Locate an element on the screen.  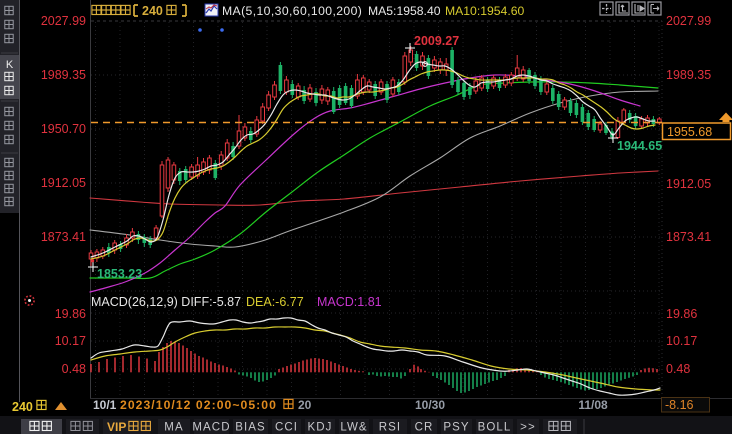
svg-text: MACD is located at coordinates (211, 428).